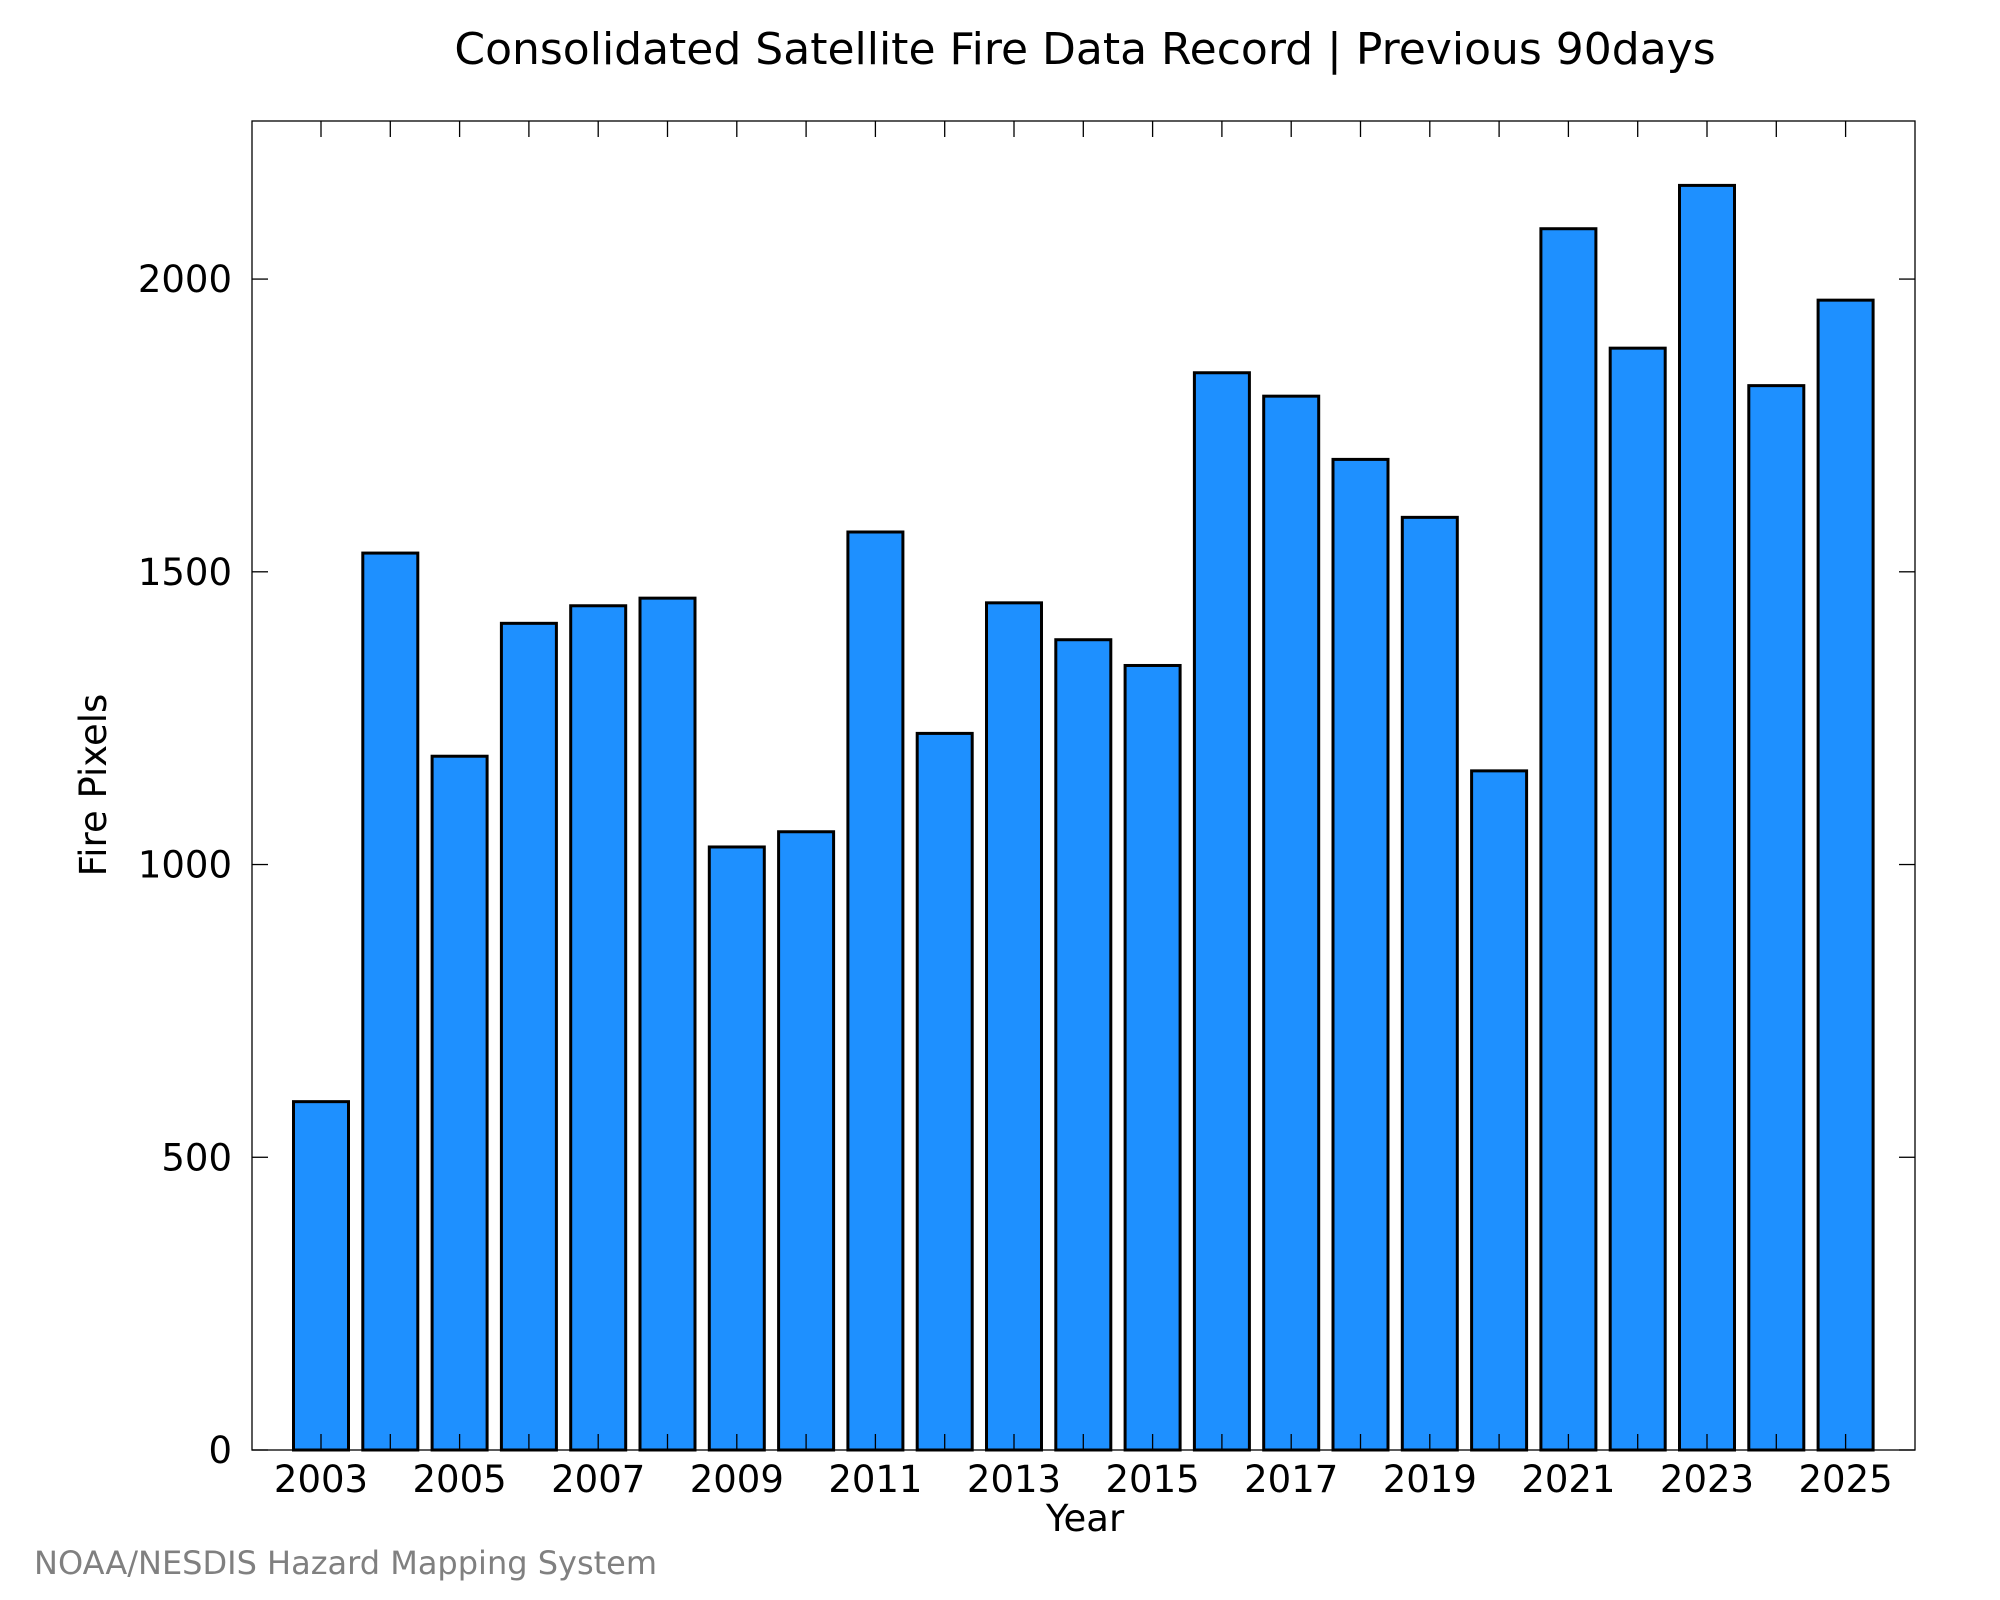  Describe the element at coordinates (321, 1276) in the screenshot. I see `bar-2003` at that location.